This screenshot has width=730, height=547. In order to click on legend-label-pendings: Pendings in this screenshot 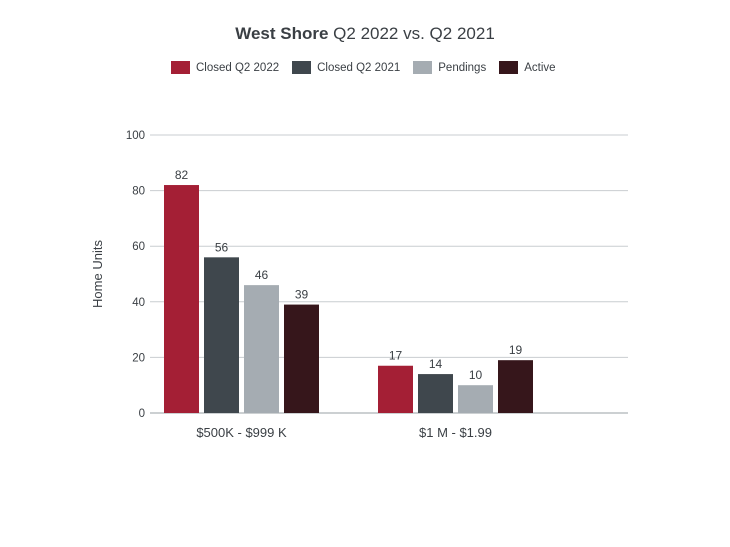, I will do `click(462, 67)`.